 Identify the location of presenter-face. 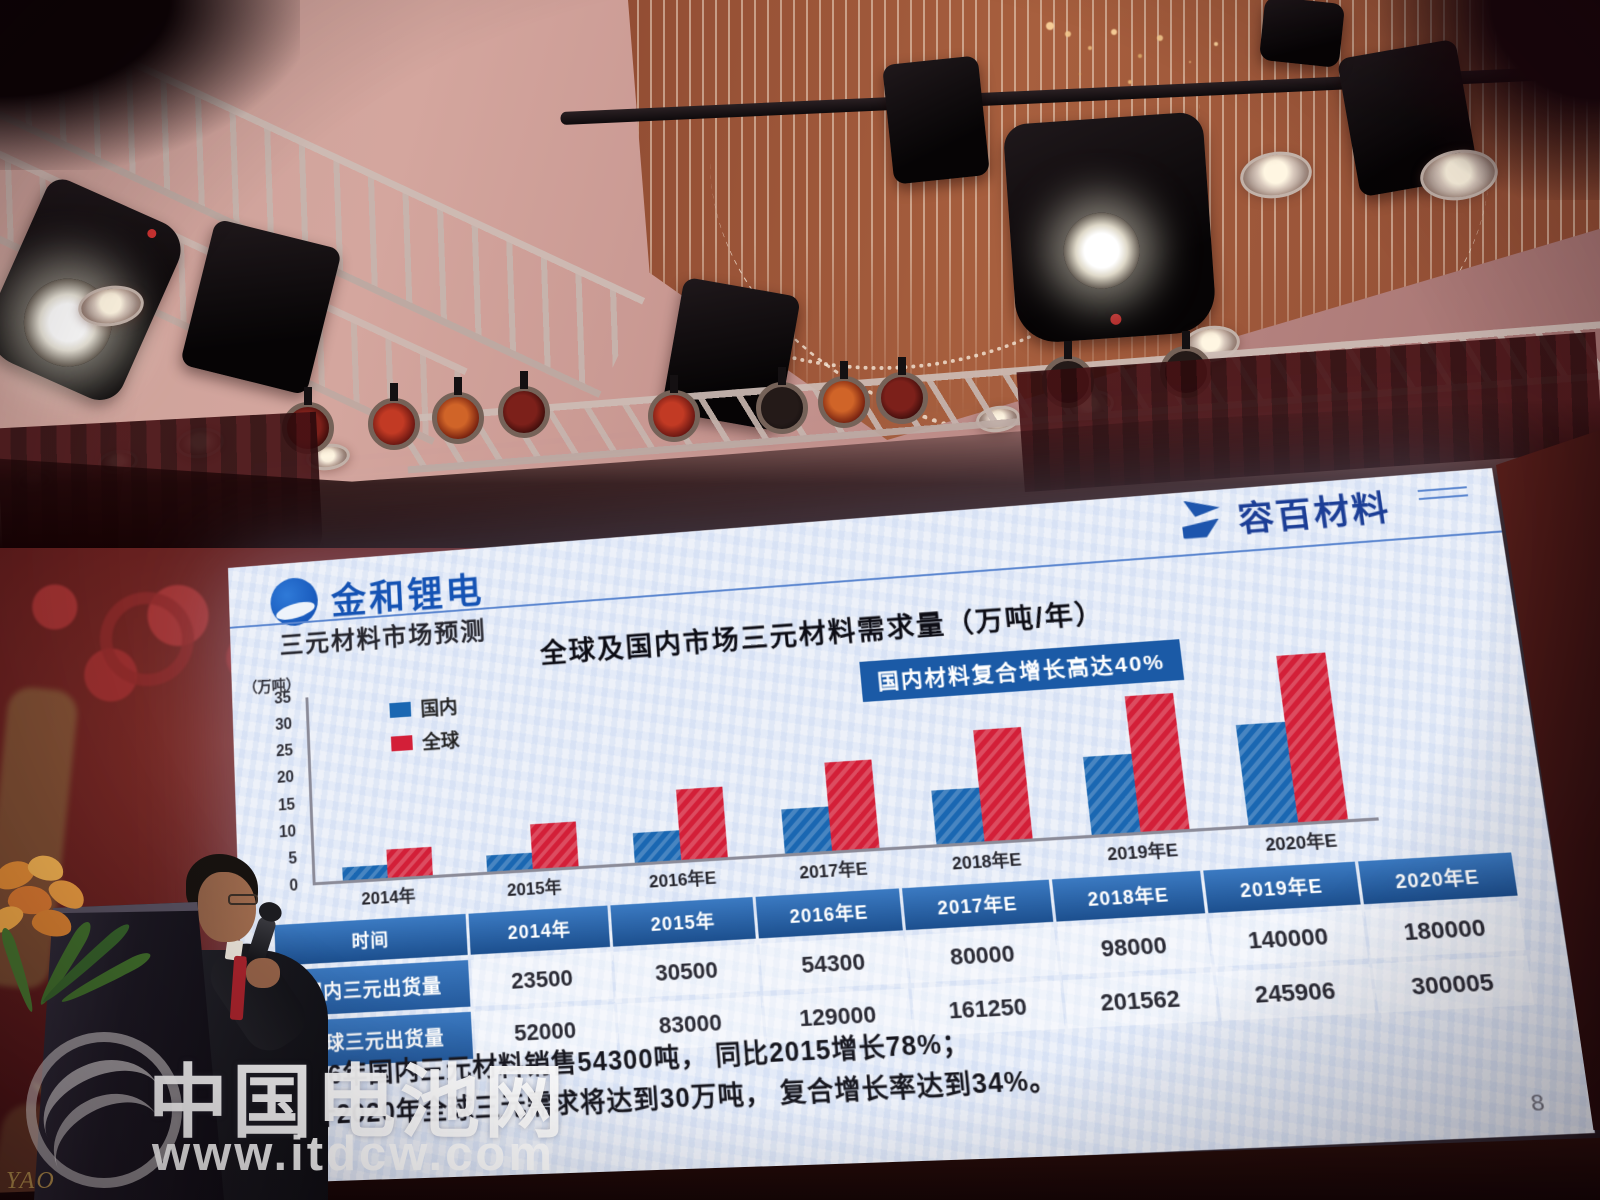
(227, 907).